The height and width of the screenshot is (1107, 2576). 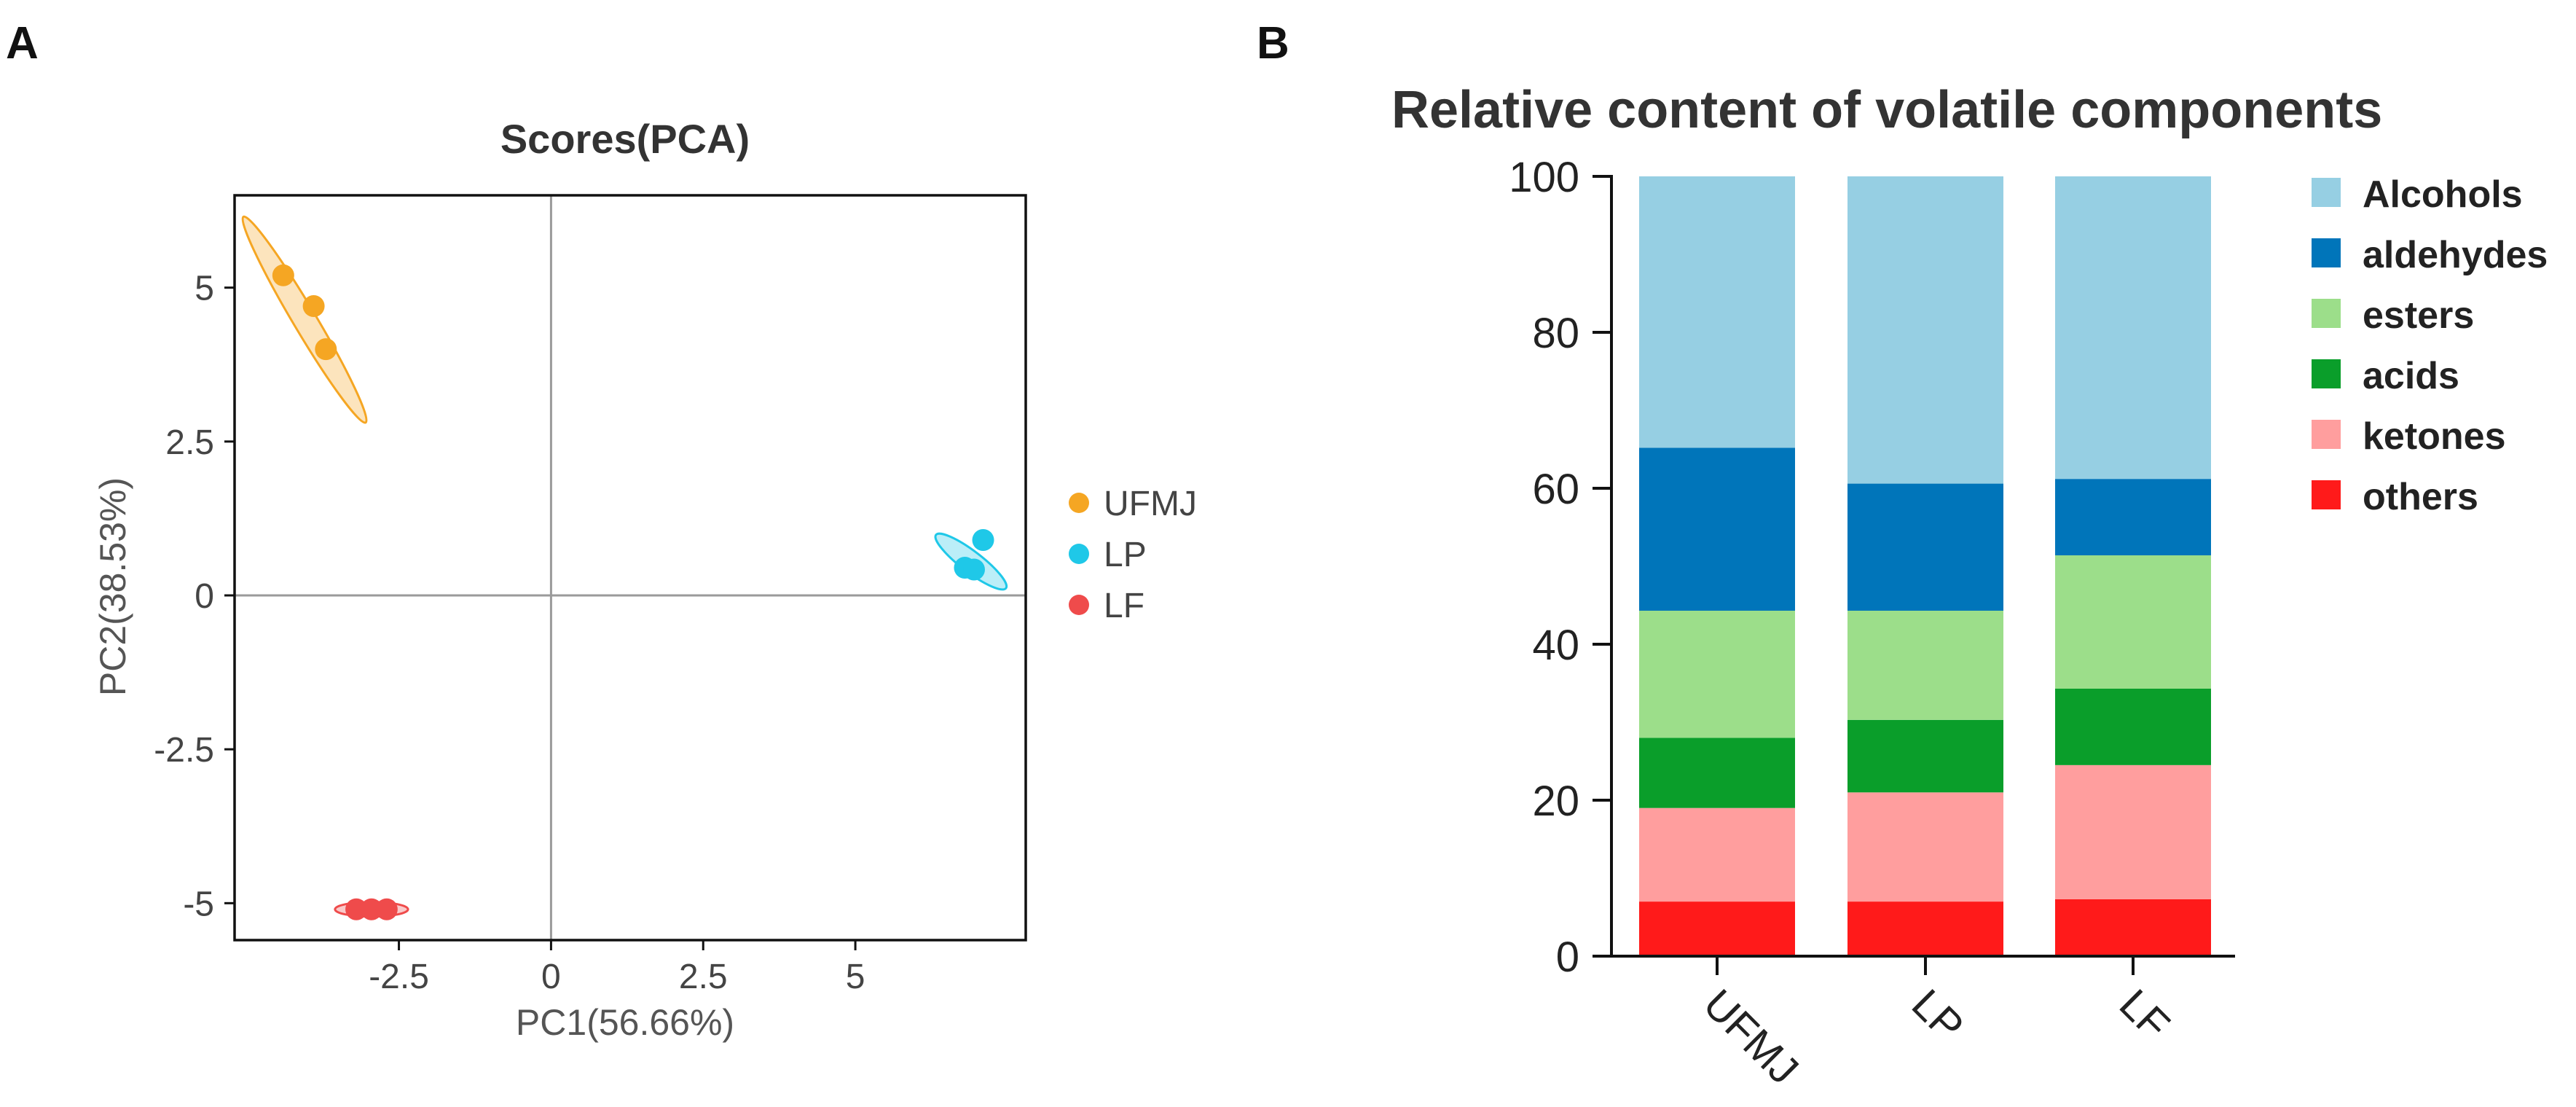 I want to click on bar-lp-aldehydes, so click(x=1925, y=547).